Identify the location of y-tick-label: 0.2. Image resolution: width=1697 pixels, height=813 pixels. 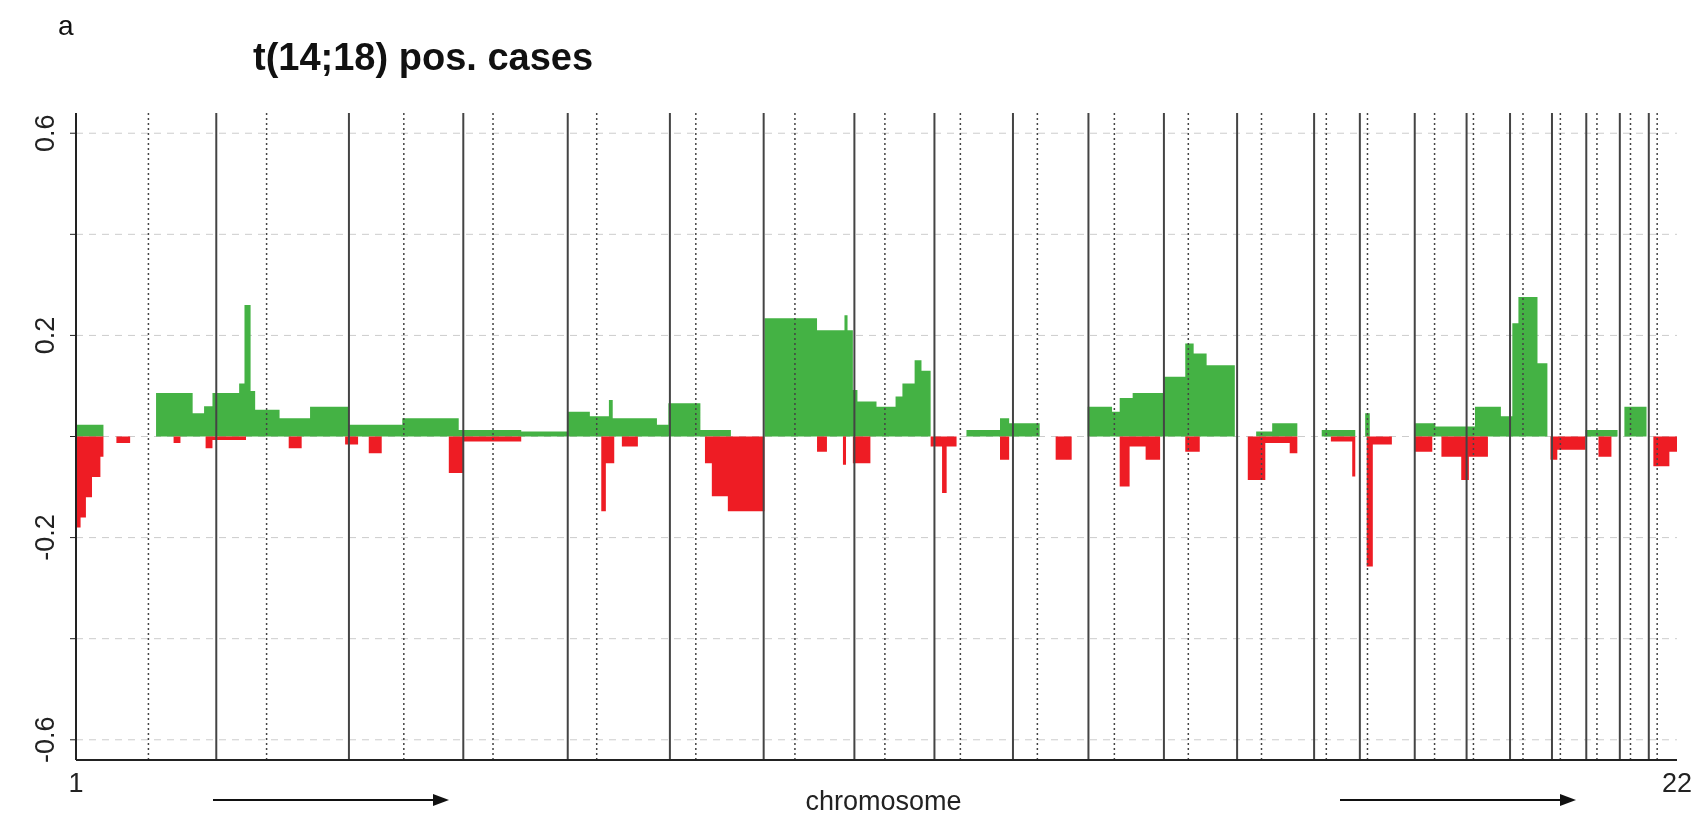
(45, 335).